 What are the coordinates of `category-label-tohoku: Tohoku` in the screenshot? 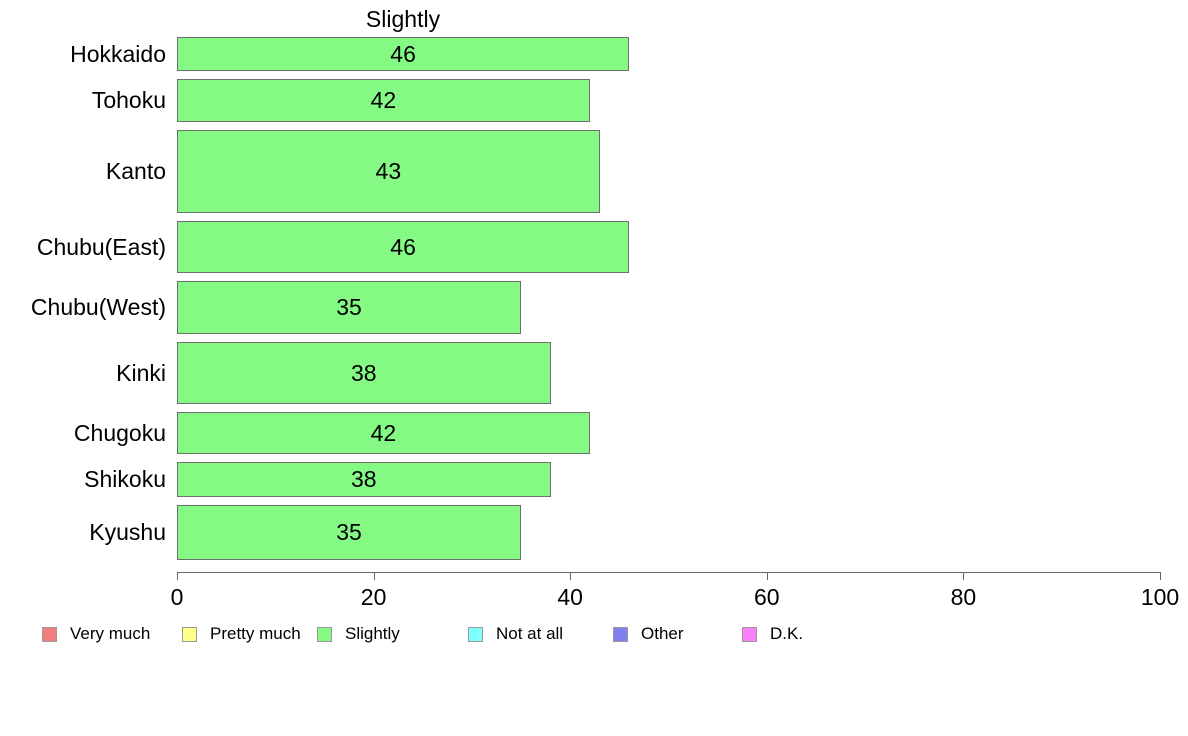 It's located at (128, 100).